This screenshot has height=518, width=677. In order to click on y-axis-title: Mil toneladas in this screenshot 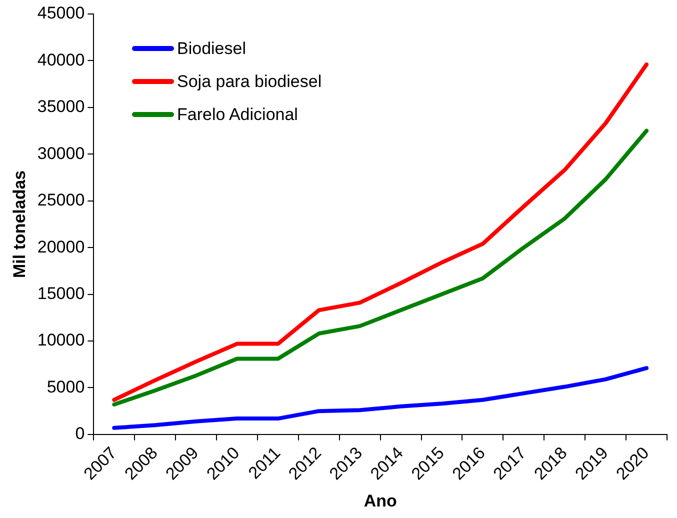, I will do `click(19, 224)`.